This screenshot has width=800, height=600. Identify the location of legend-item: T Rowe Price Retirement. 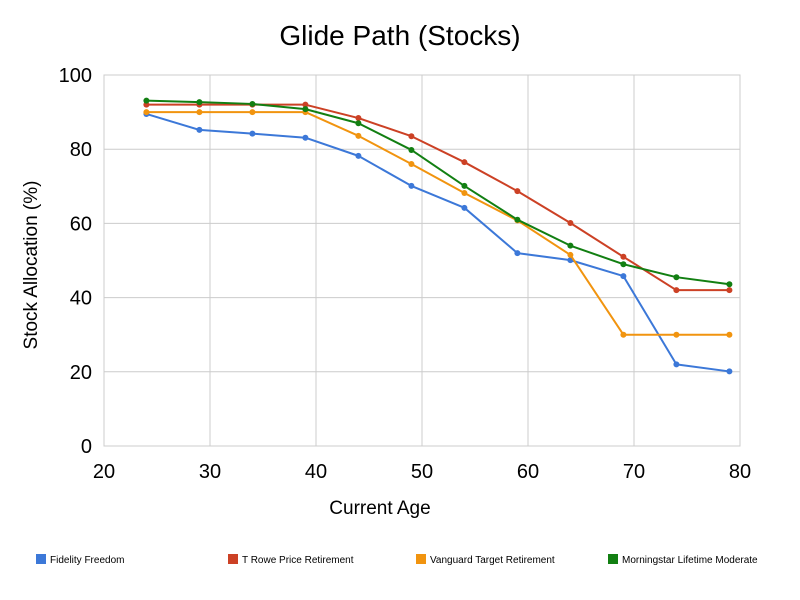
(291, 560).